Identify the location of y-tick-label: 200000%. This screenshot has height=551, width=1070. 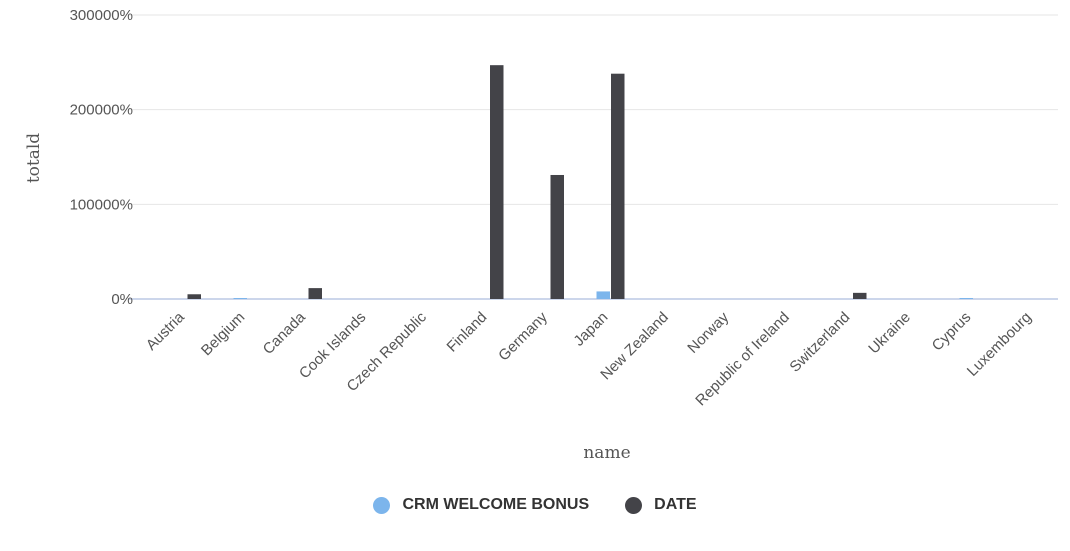
(101, 110).